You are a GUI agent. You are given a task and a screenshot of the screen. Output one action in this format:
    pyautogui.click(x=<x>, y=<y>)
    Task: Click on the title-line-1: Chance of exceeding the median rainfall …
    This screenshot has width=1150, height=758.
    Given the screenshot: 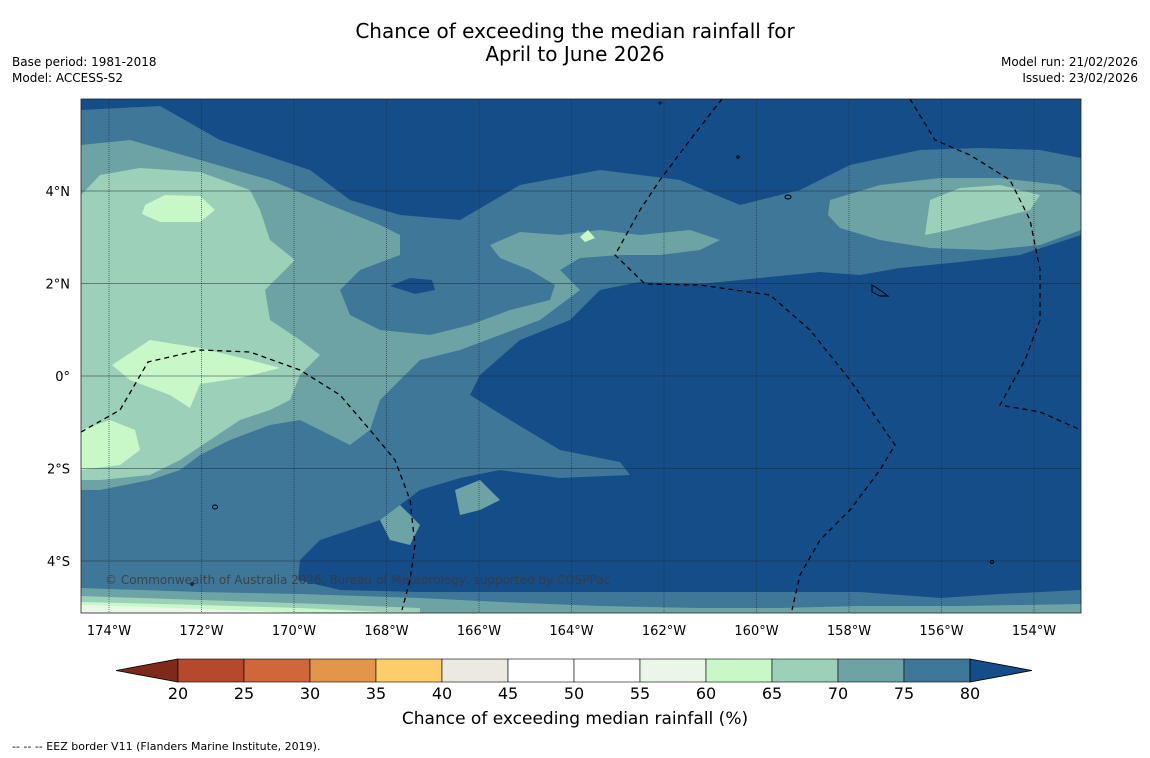 What is the action you would take?
    pyautogui.click(x=575, y=31)
    